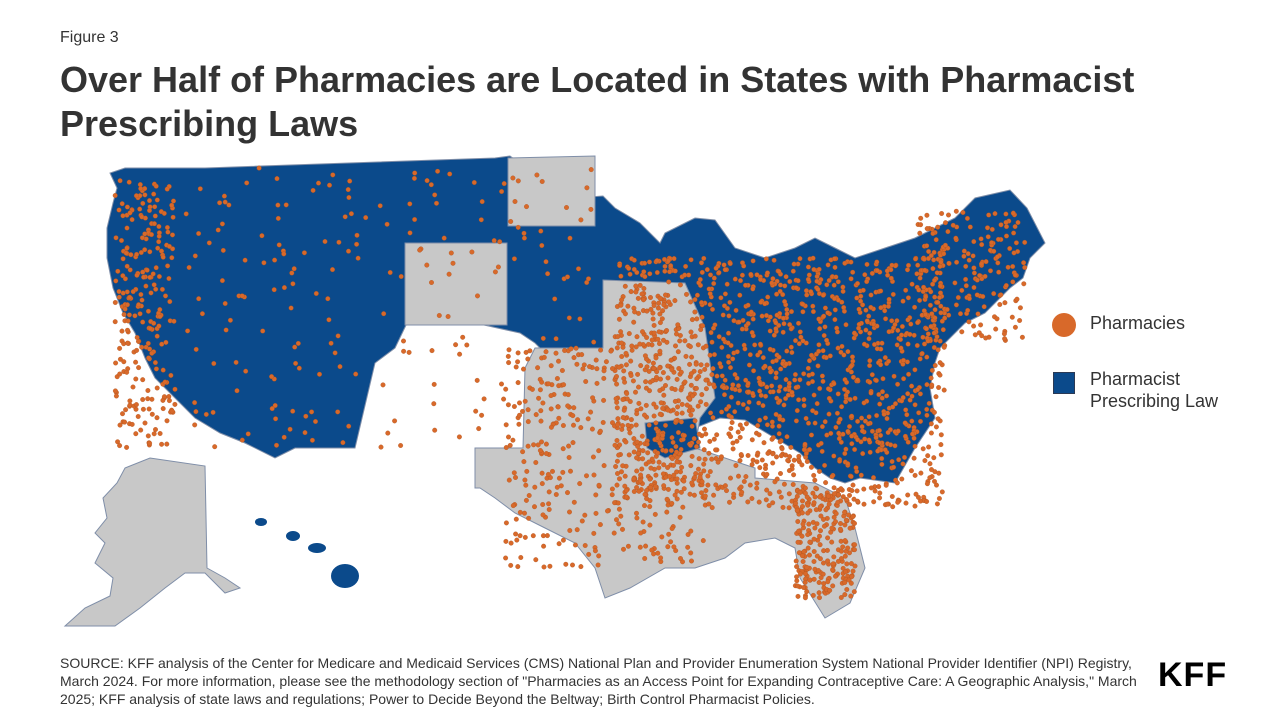 This screenshot has width=1280, height=720. I want to click on figure-label: Figure 3, so click(89, 37).